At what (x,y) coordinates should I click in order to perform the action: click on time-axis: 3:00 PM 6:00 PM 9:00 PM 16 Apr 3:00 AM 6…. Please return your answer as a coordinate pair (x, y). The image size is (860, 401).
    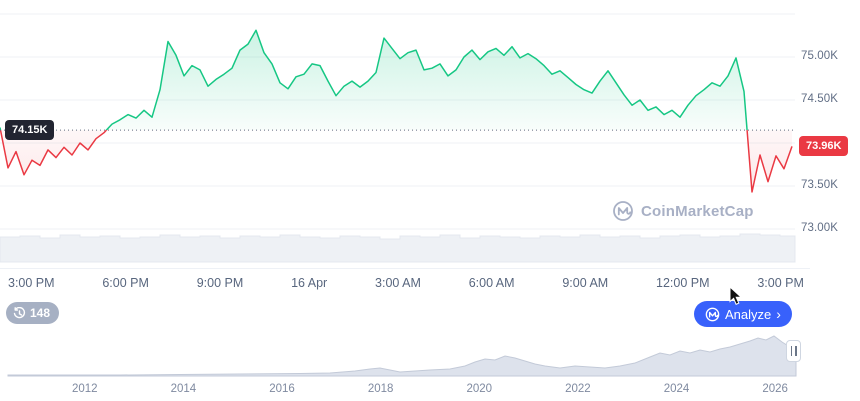
    Looking at the image, I should click on (405, 282).